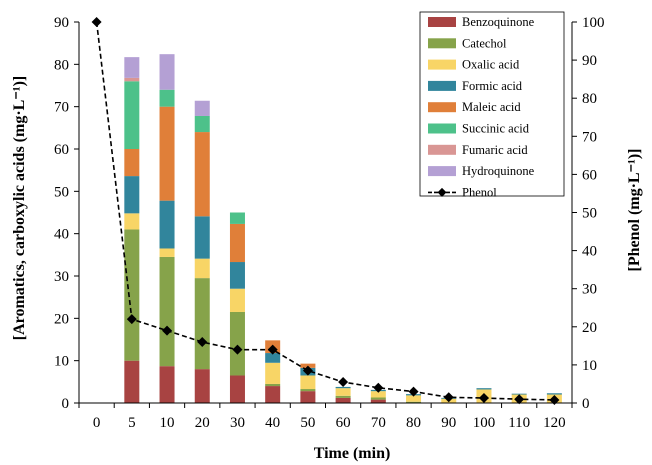 This screenshot has height=465, width=652. What do you see at coordinates (442, 64) in the screenshot?
I see `legend-swatch-oxalic-acid` at bounding box center [442, 64].